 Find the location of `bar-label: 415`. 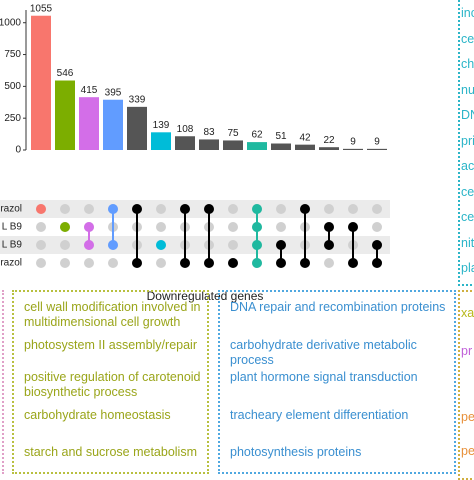

bar-label: 415 is located at coordinates (89, 90).